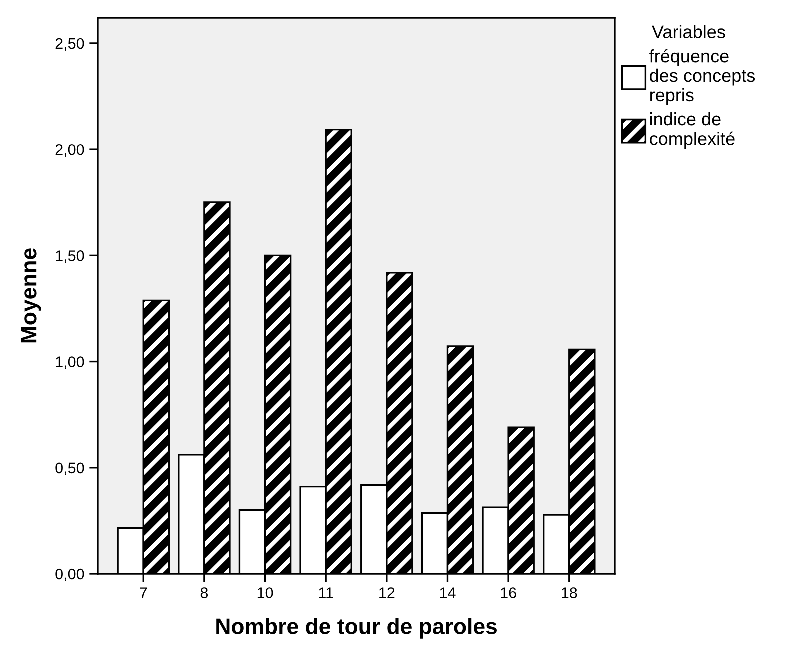  Describe the element at coordinates (204, 593) in the screenshot. I see `x-tick-label: 8` at that location.